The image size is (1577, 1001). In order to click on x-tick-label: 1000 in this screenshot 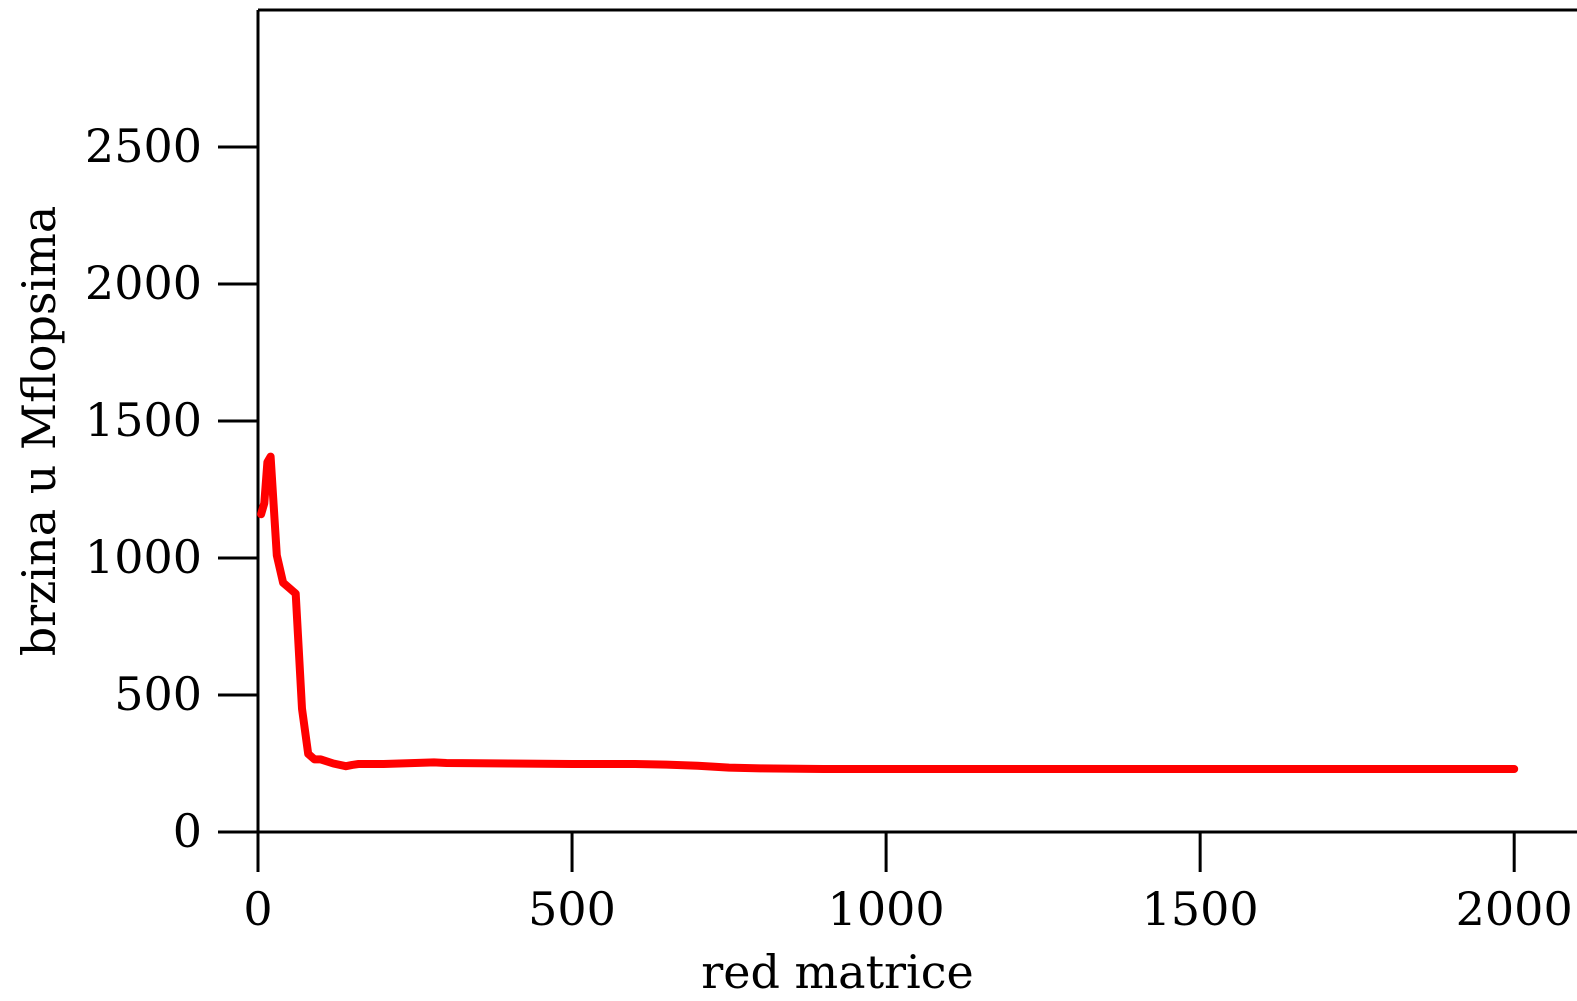, I will do `click(886, 909)`.